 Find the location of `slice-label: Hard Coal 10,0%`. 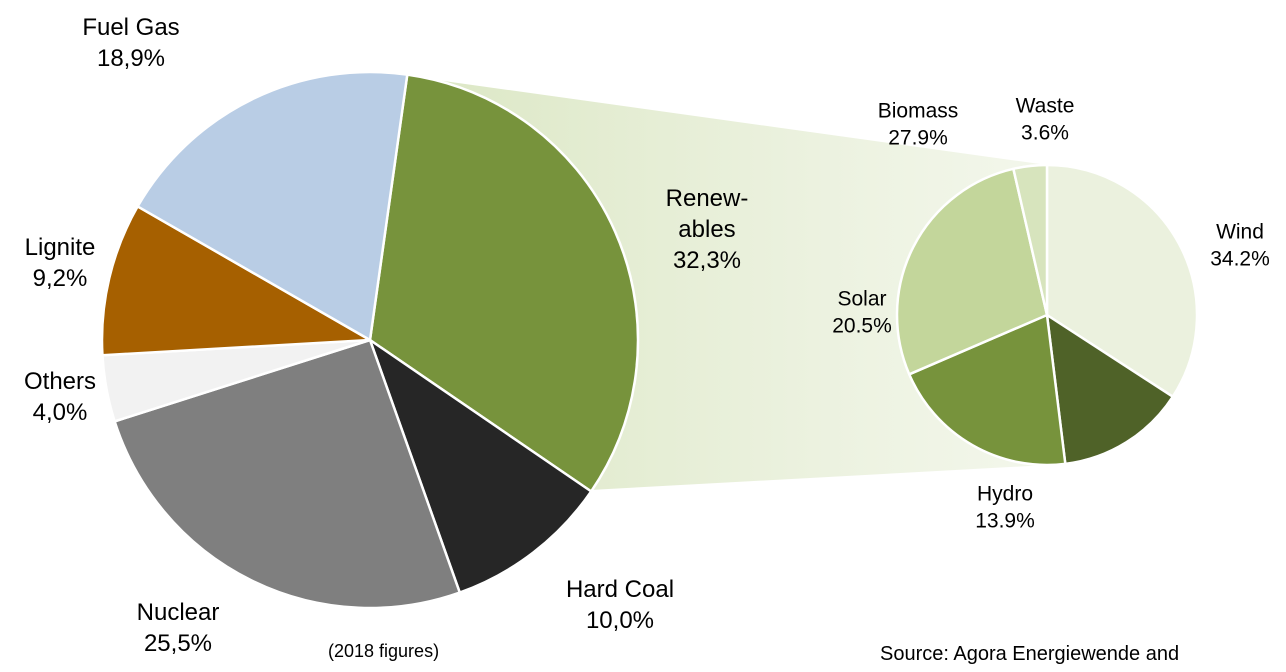

slice-label: Hard Coal 10,0% is located at coordinates (620, 605).